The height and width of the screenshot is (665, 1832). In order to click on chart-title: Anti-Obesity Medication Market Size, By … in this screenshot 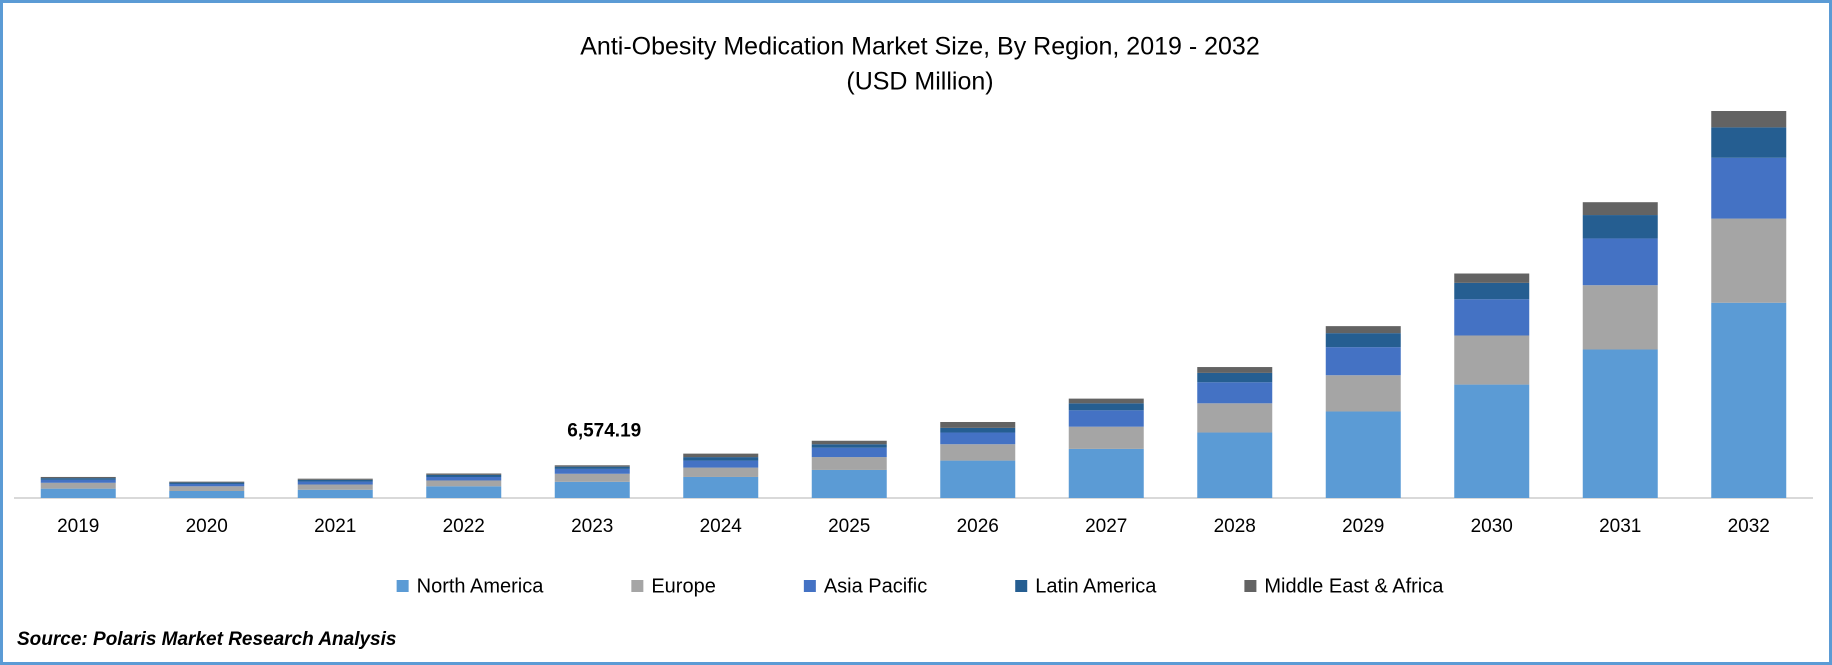, I will do `click(920, 47)`.